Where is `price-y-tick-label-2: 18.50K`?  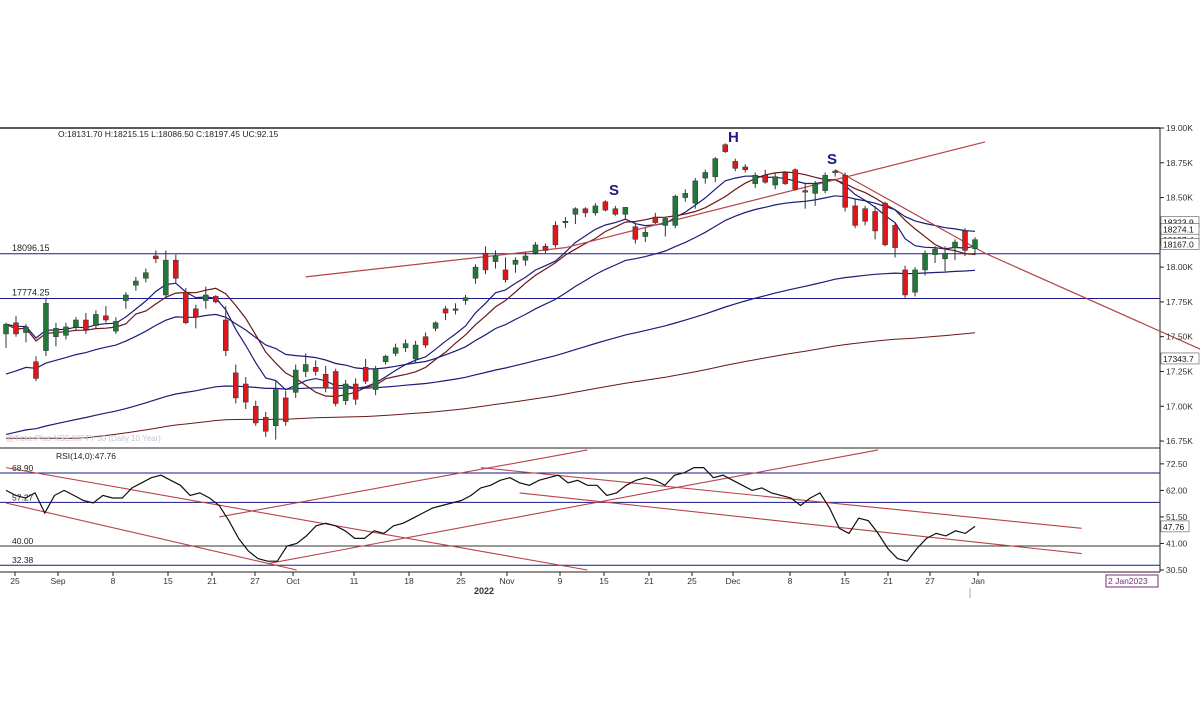
price-y-tick-label-2: 18.50K is located at coordinates (1179, 198).